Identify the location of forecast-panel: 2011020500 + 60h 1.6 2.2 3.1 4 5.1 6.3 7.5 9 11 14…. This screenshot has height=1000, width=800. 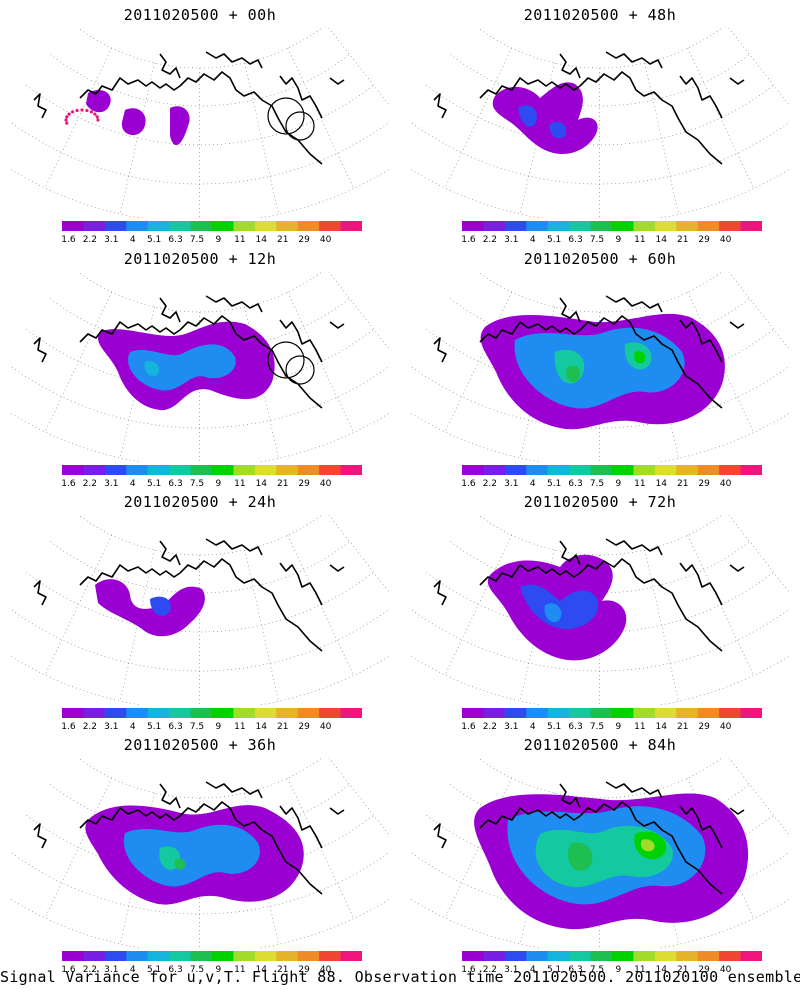
(600, 366).